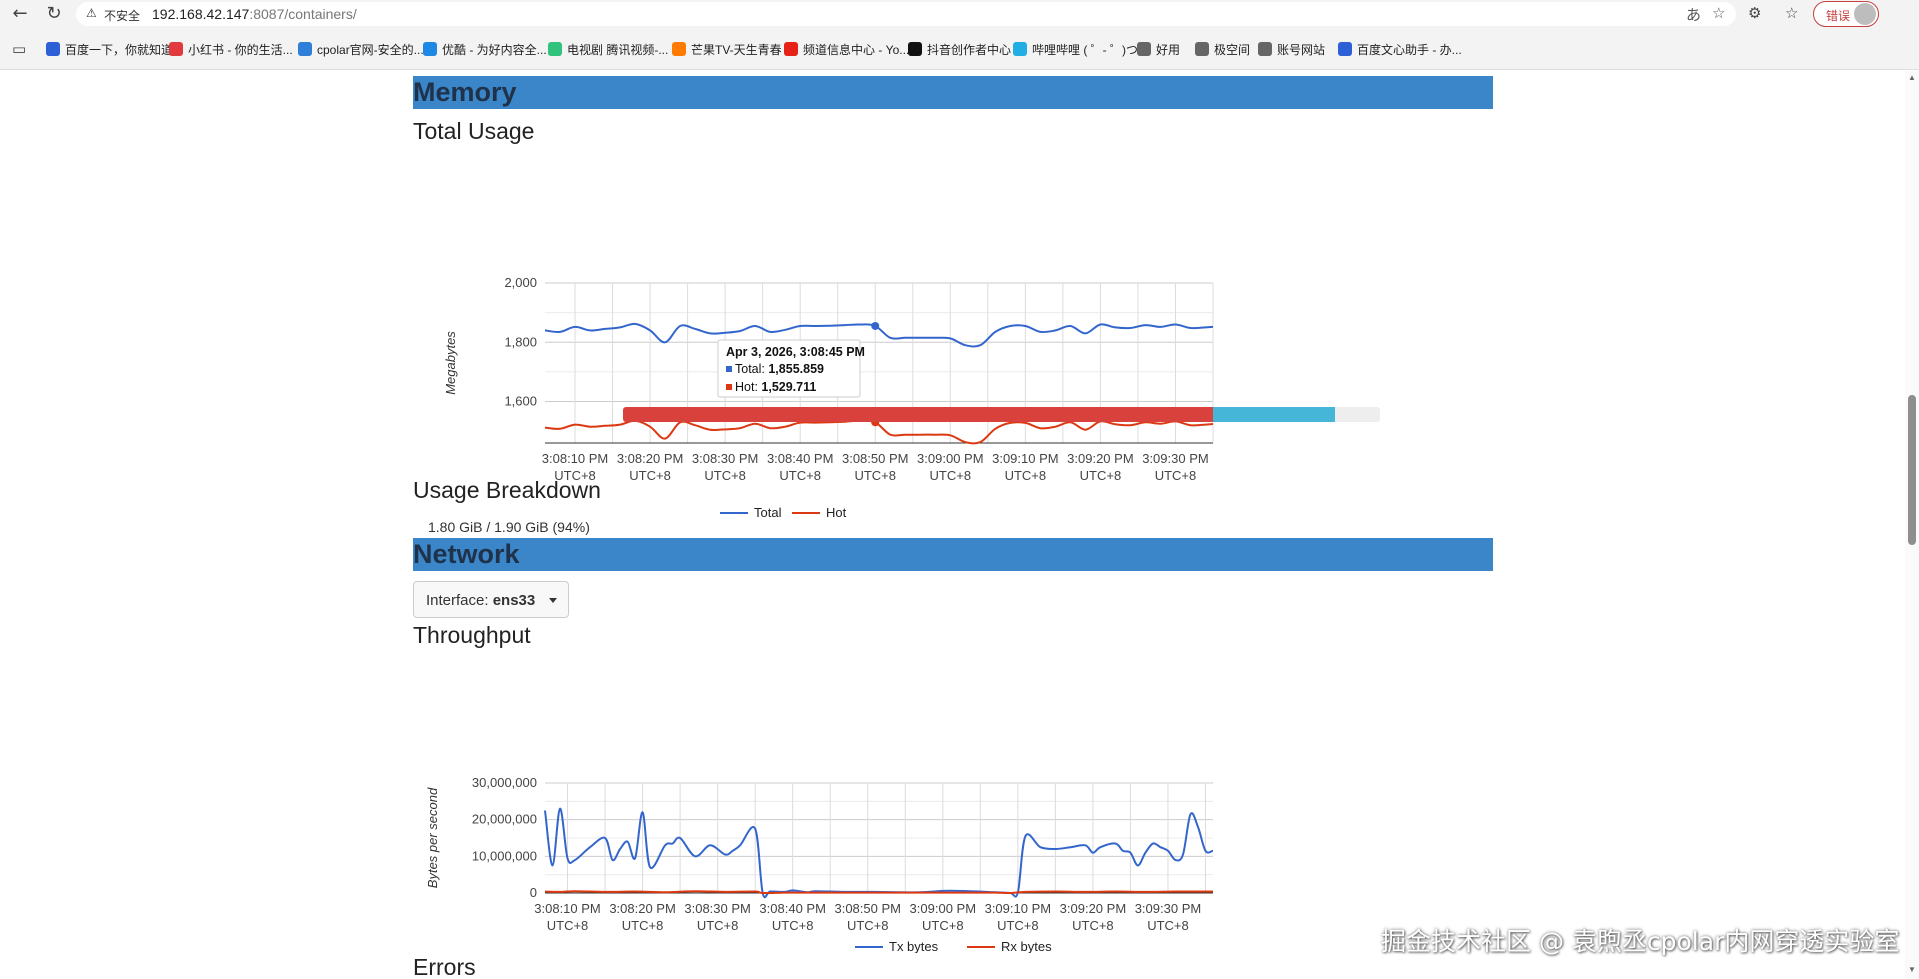  What do you see at coordinates (474, 131) in the screenshot?
I see `total-usage-title: Total Usage` at bounding box center [474, 131].